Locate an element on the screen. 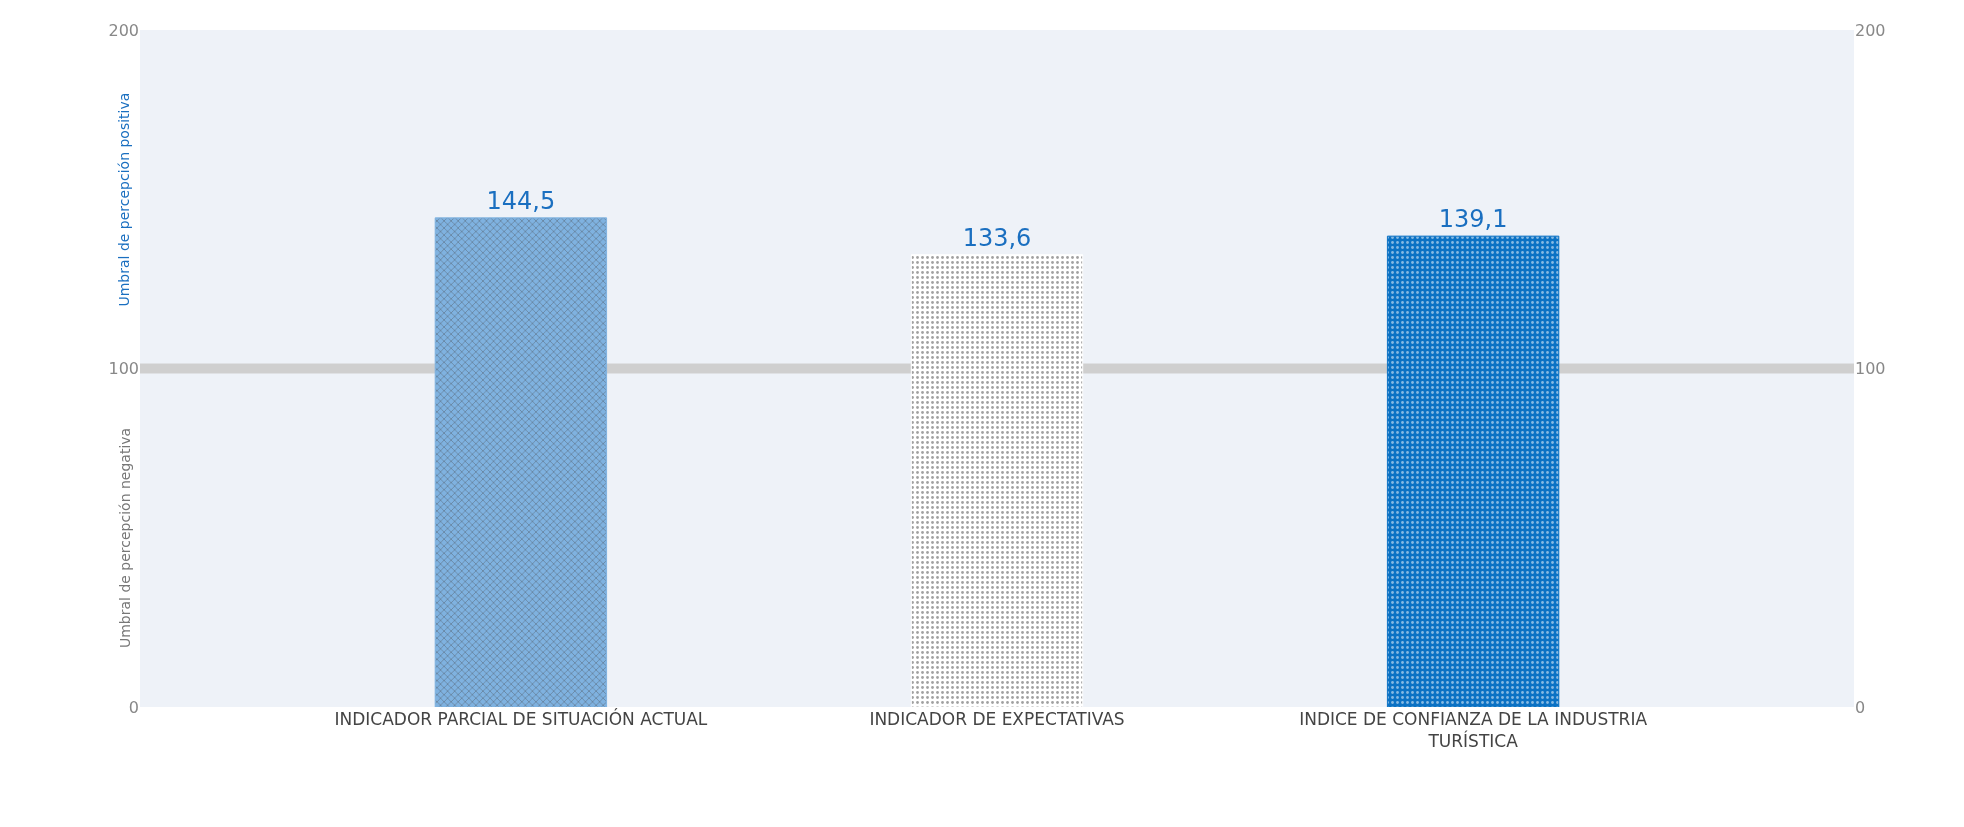  data-label: 144,5 is located at coordinates (521, 200).